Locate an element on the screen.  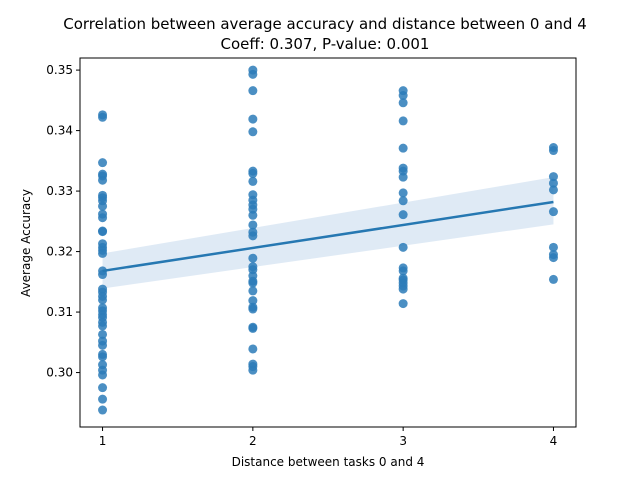
x-axis-ticks: 1 2 3 4 is located at coordinates (328, 437).